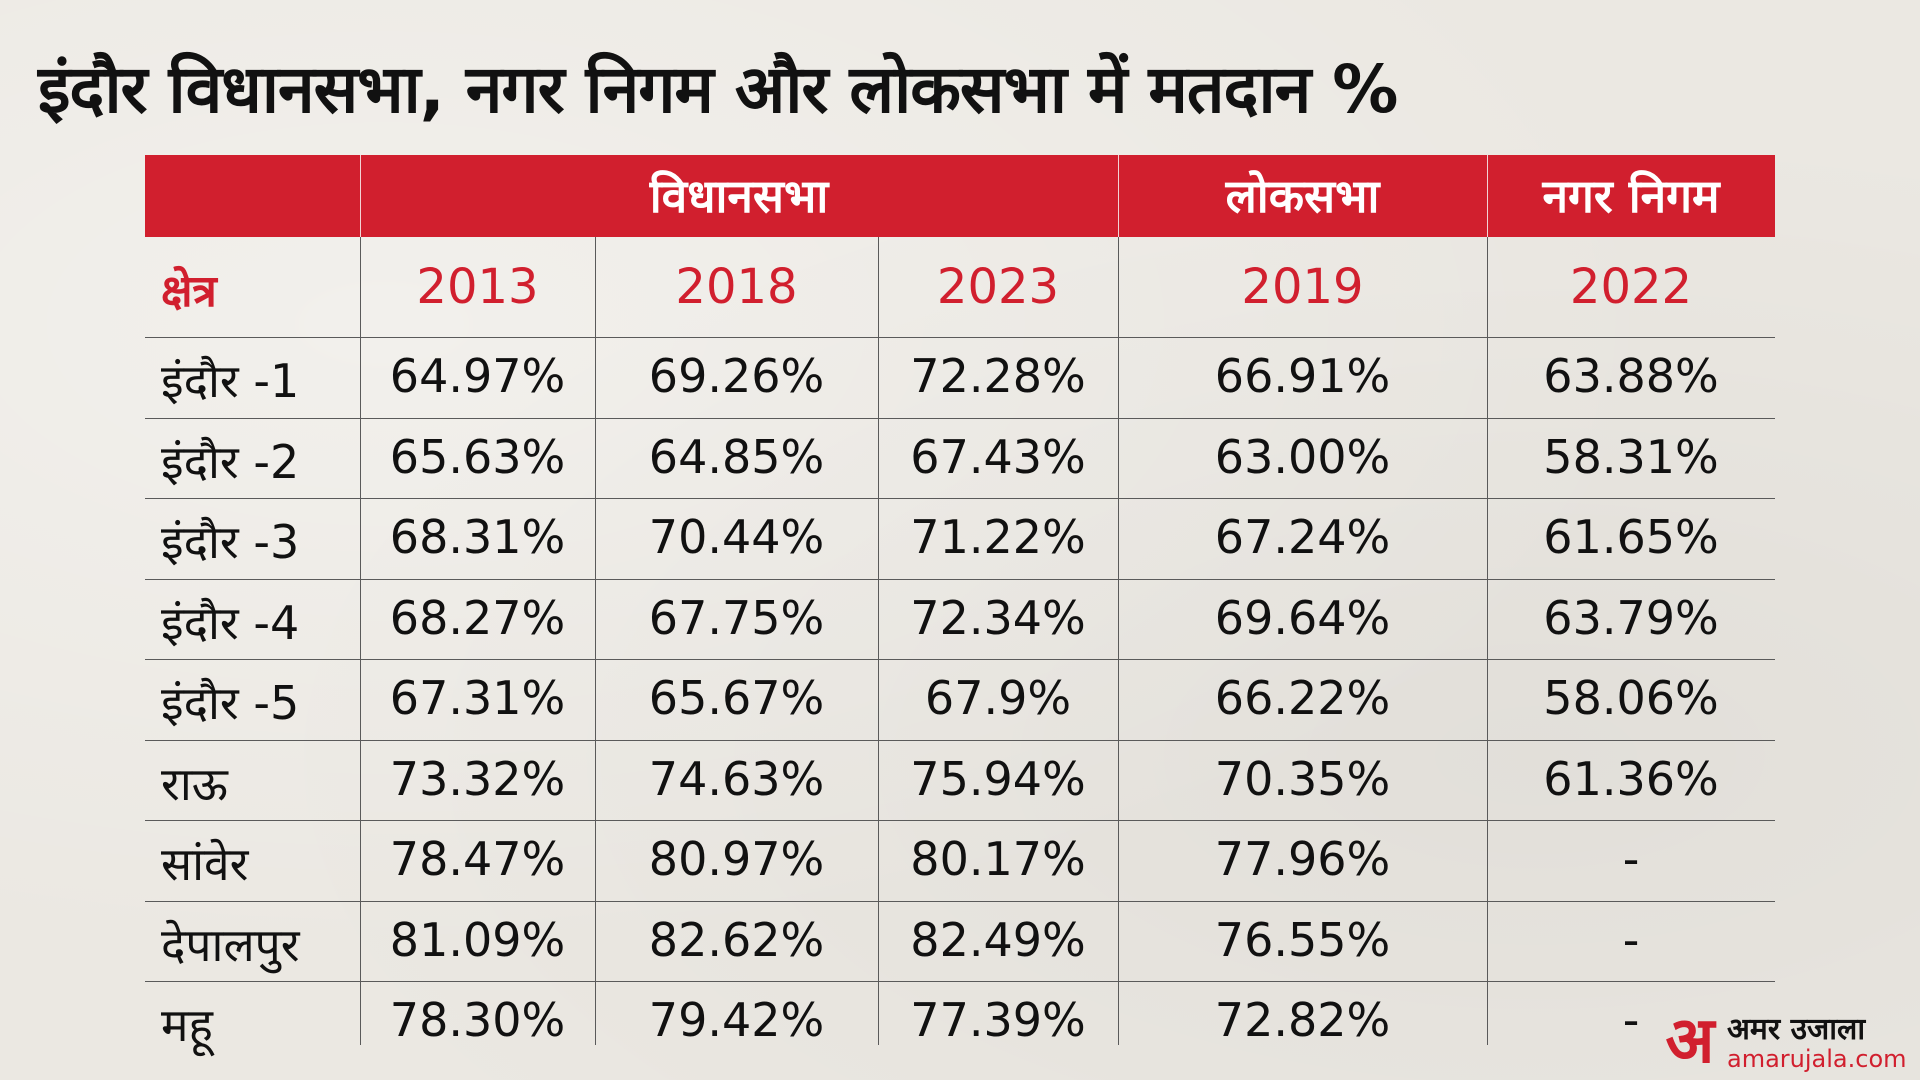 Image resolution: width=1920 pixels, height=1080 pixels. What do you see at coordinates (998, 376) in the screenshot?
I see `turnout-value: 72.28%` at bounding box center [998, 376].